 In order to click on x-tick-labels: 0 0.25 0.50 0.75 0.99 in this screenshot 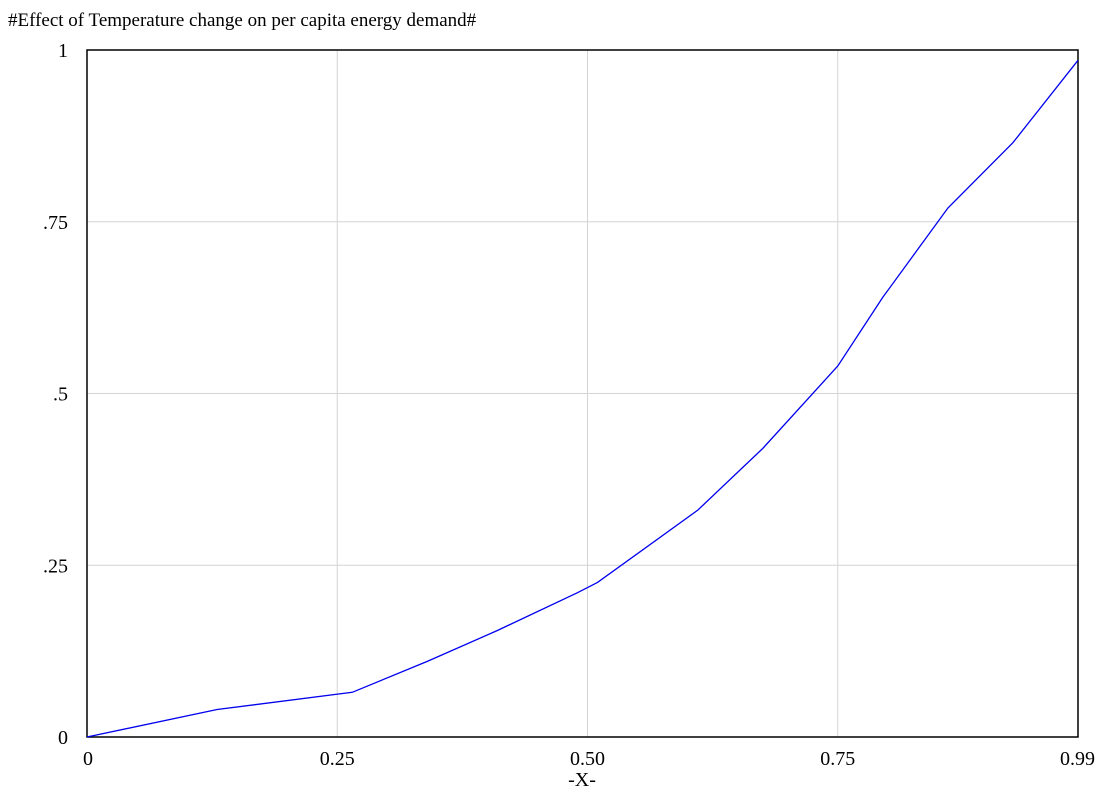, I will do `click(589, 759)`.